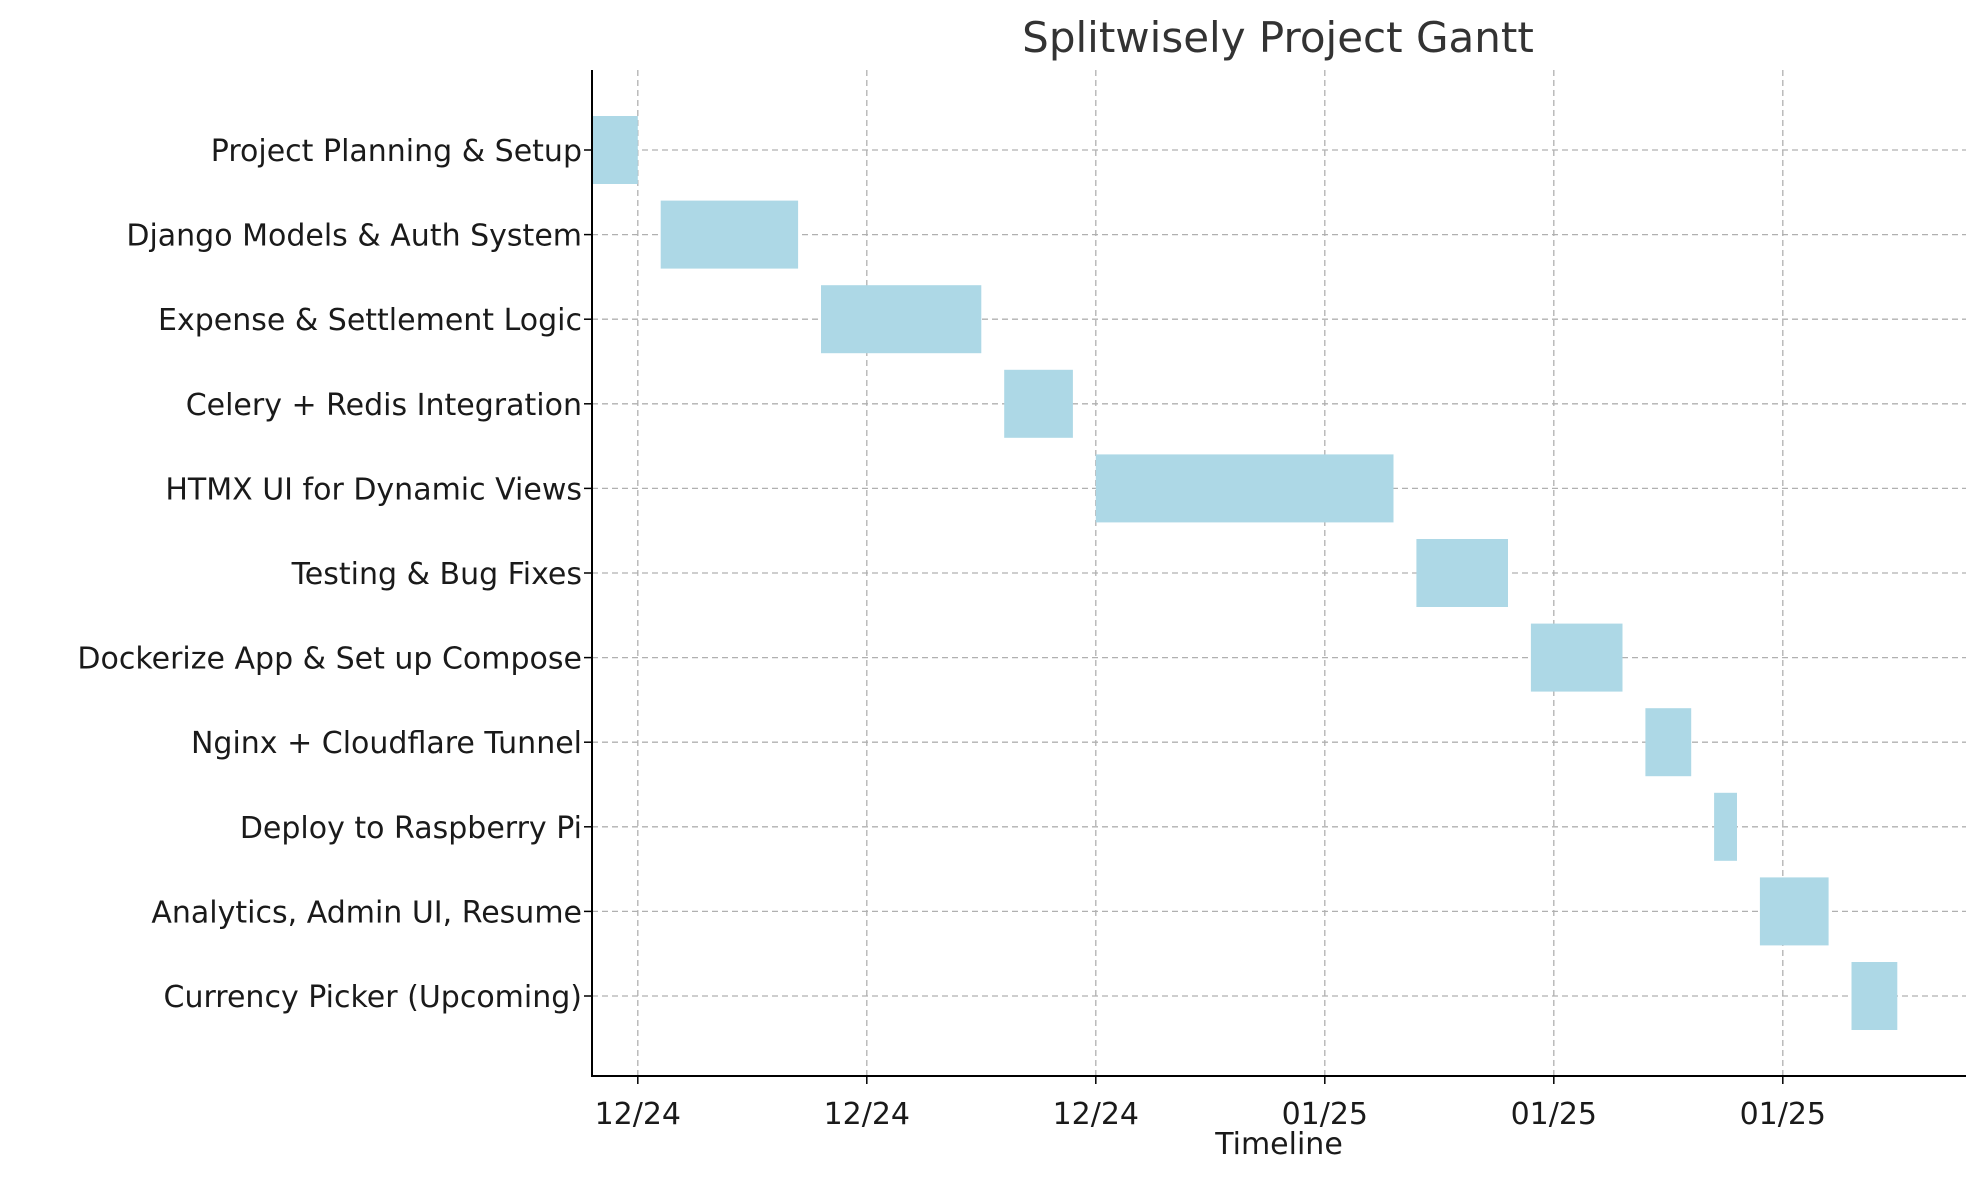 The image size is (1980, 1180). Describe the element at coordinates (329, 659) in the screenshot. I see `y-tick-label: Dockerize App & Set up Compose` at that location.